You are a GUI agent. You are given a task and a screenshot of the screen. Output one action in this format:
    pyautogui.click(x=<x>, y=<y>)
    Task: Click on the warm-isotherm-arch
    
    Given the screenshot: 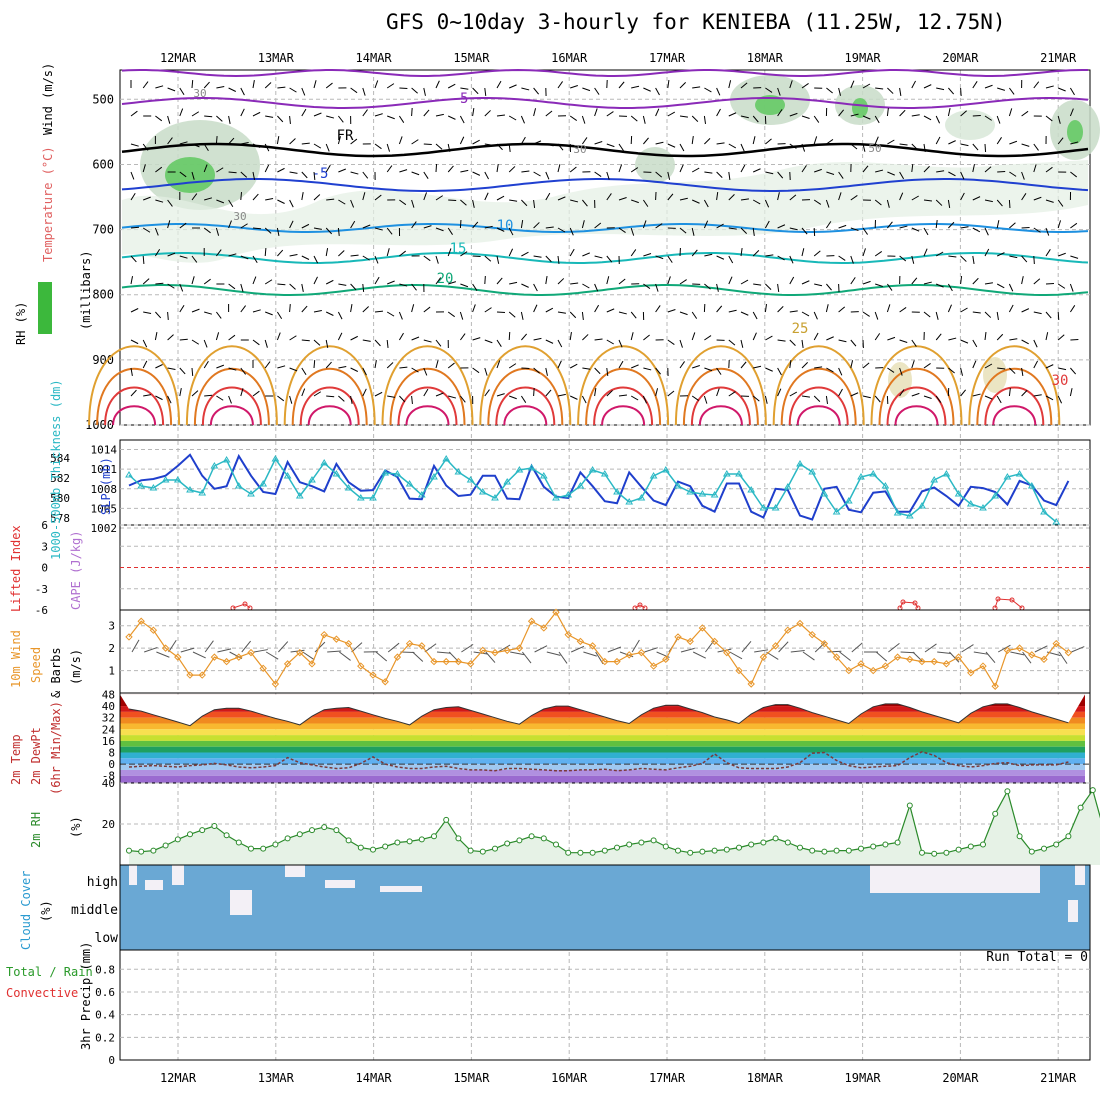 What is the action you would take?
    pyautogui.click(x=720, y=385)
    